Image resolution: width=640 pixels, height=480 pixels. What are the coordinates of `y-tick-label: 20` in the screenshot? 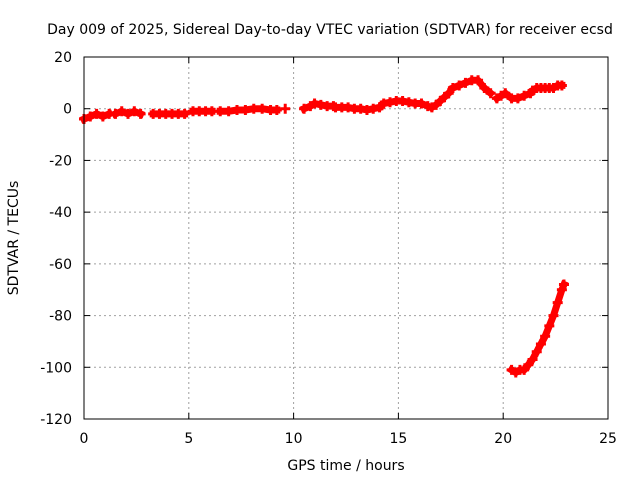 It's located at (63, 58).